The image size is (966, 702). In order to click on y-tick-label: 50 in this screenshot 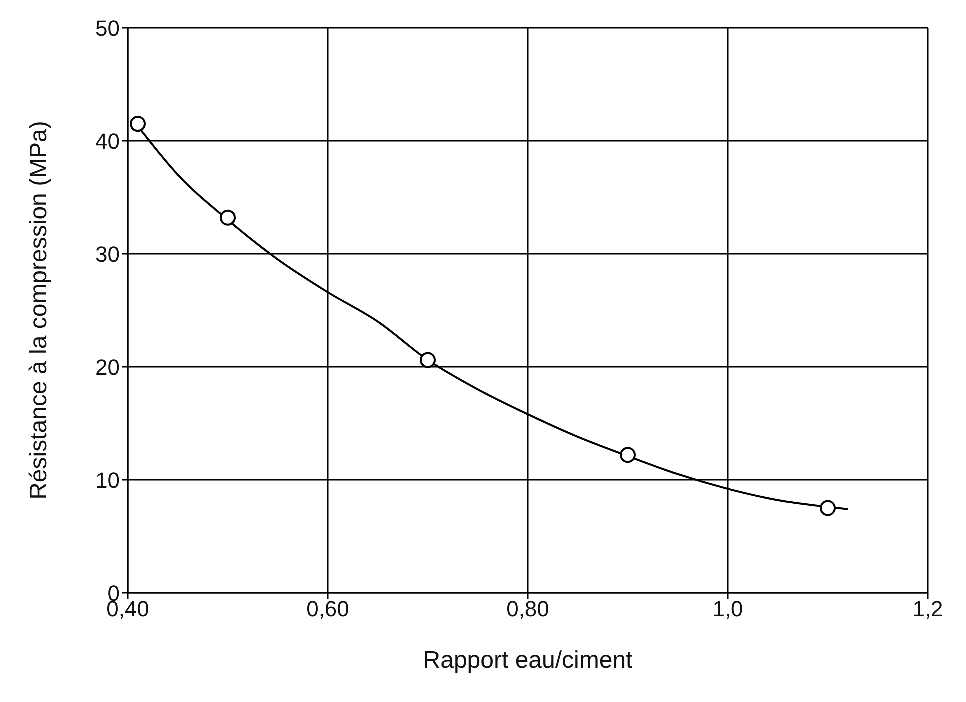, I will do `click(108, 28)`.